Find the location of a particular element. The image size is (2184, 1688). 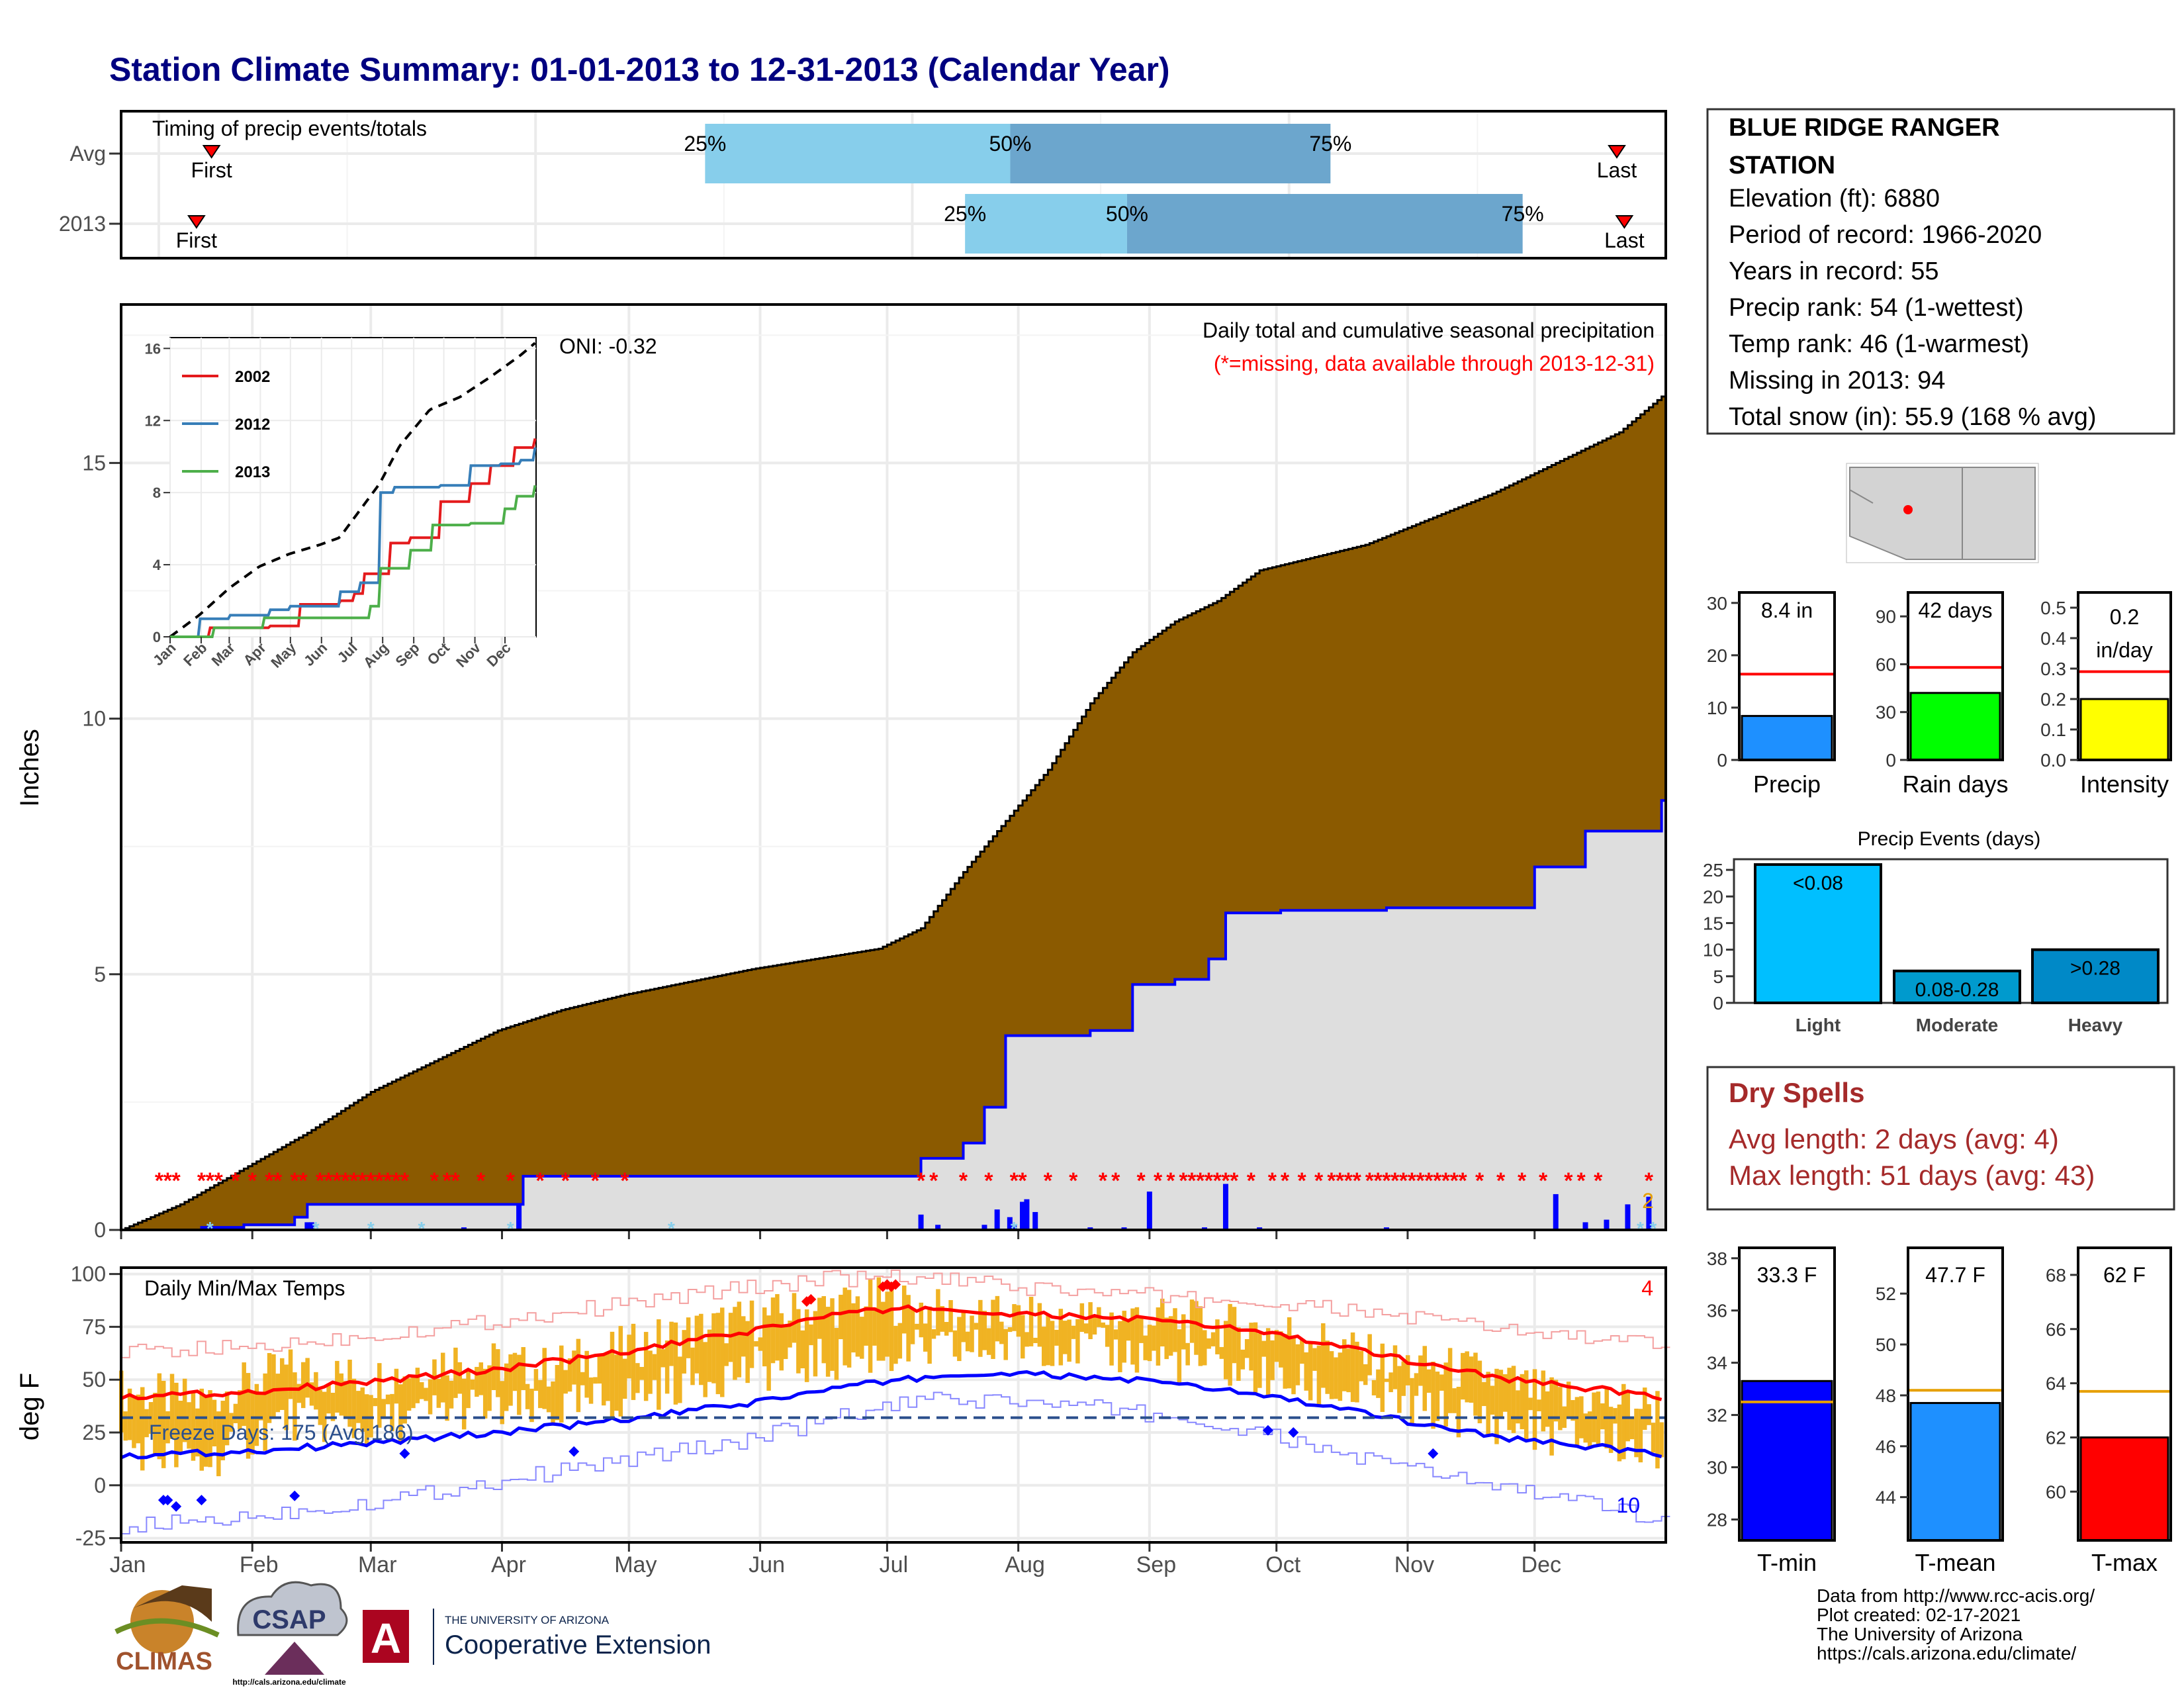

temp-record-line-Record max is located at coordinates (896, 1313).